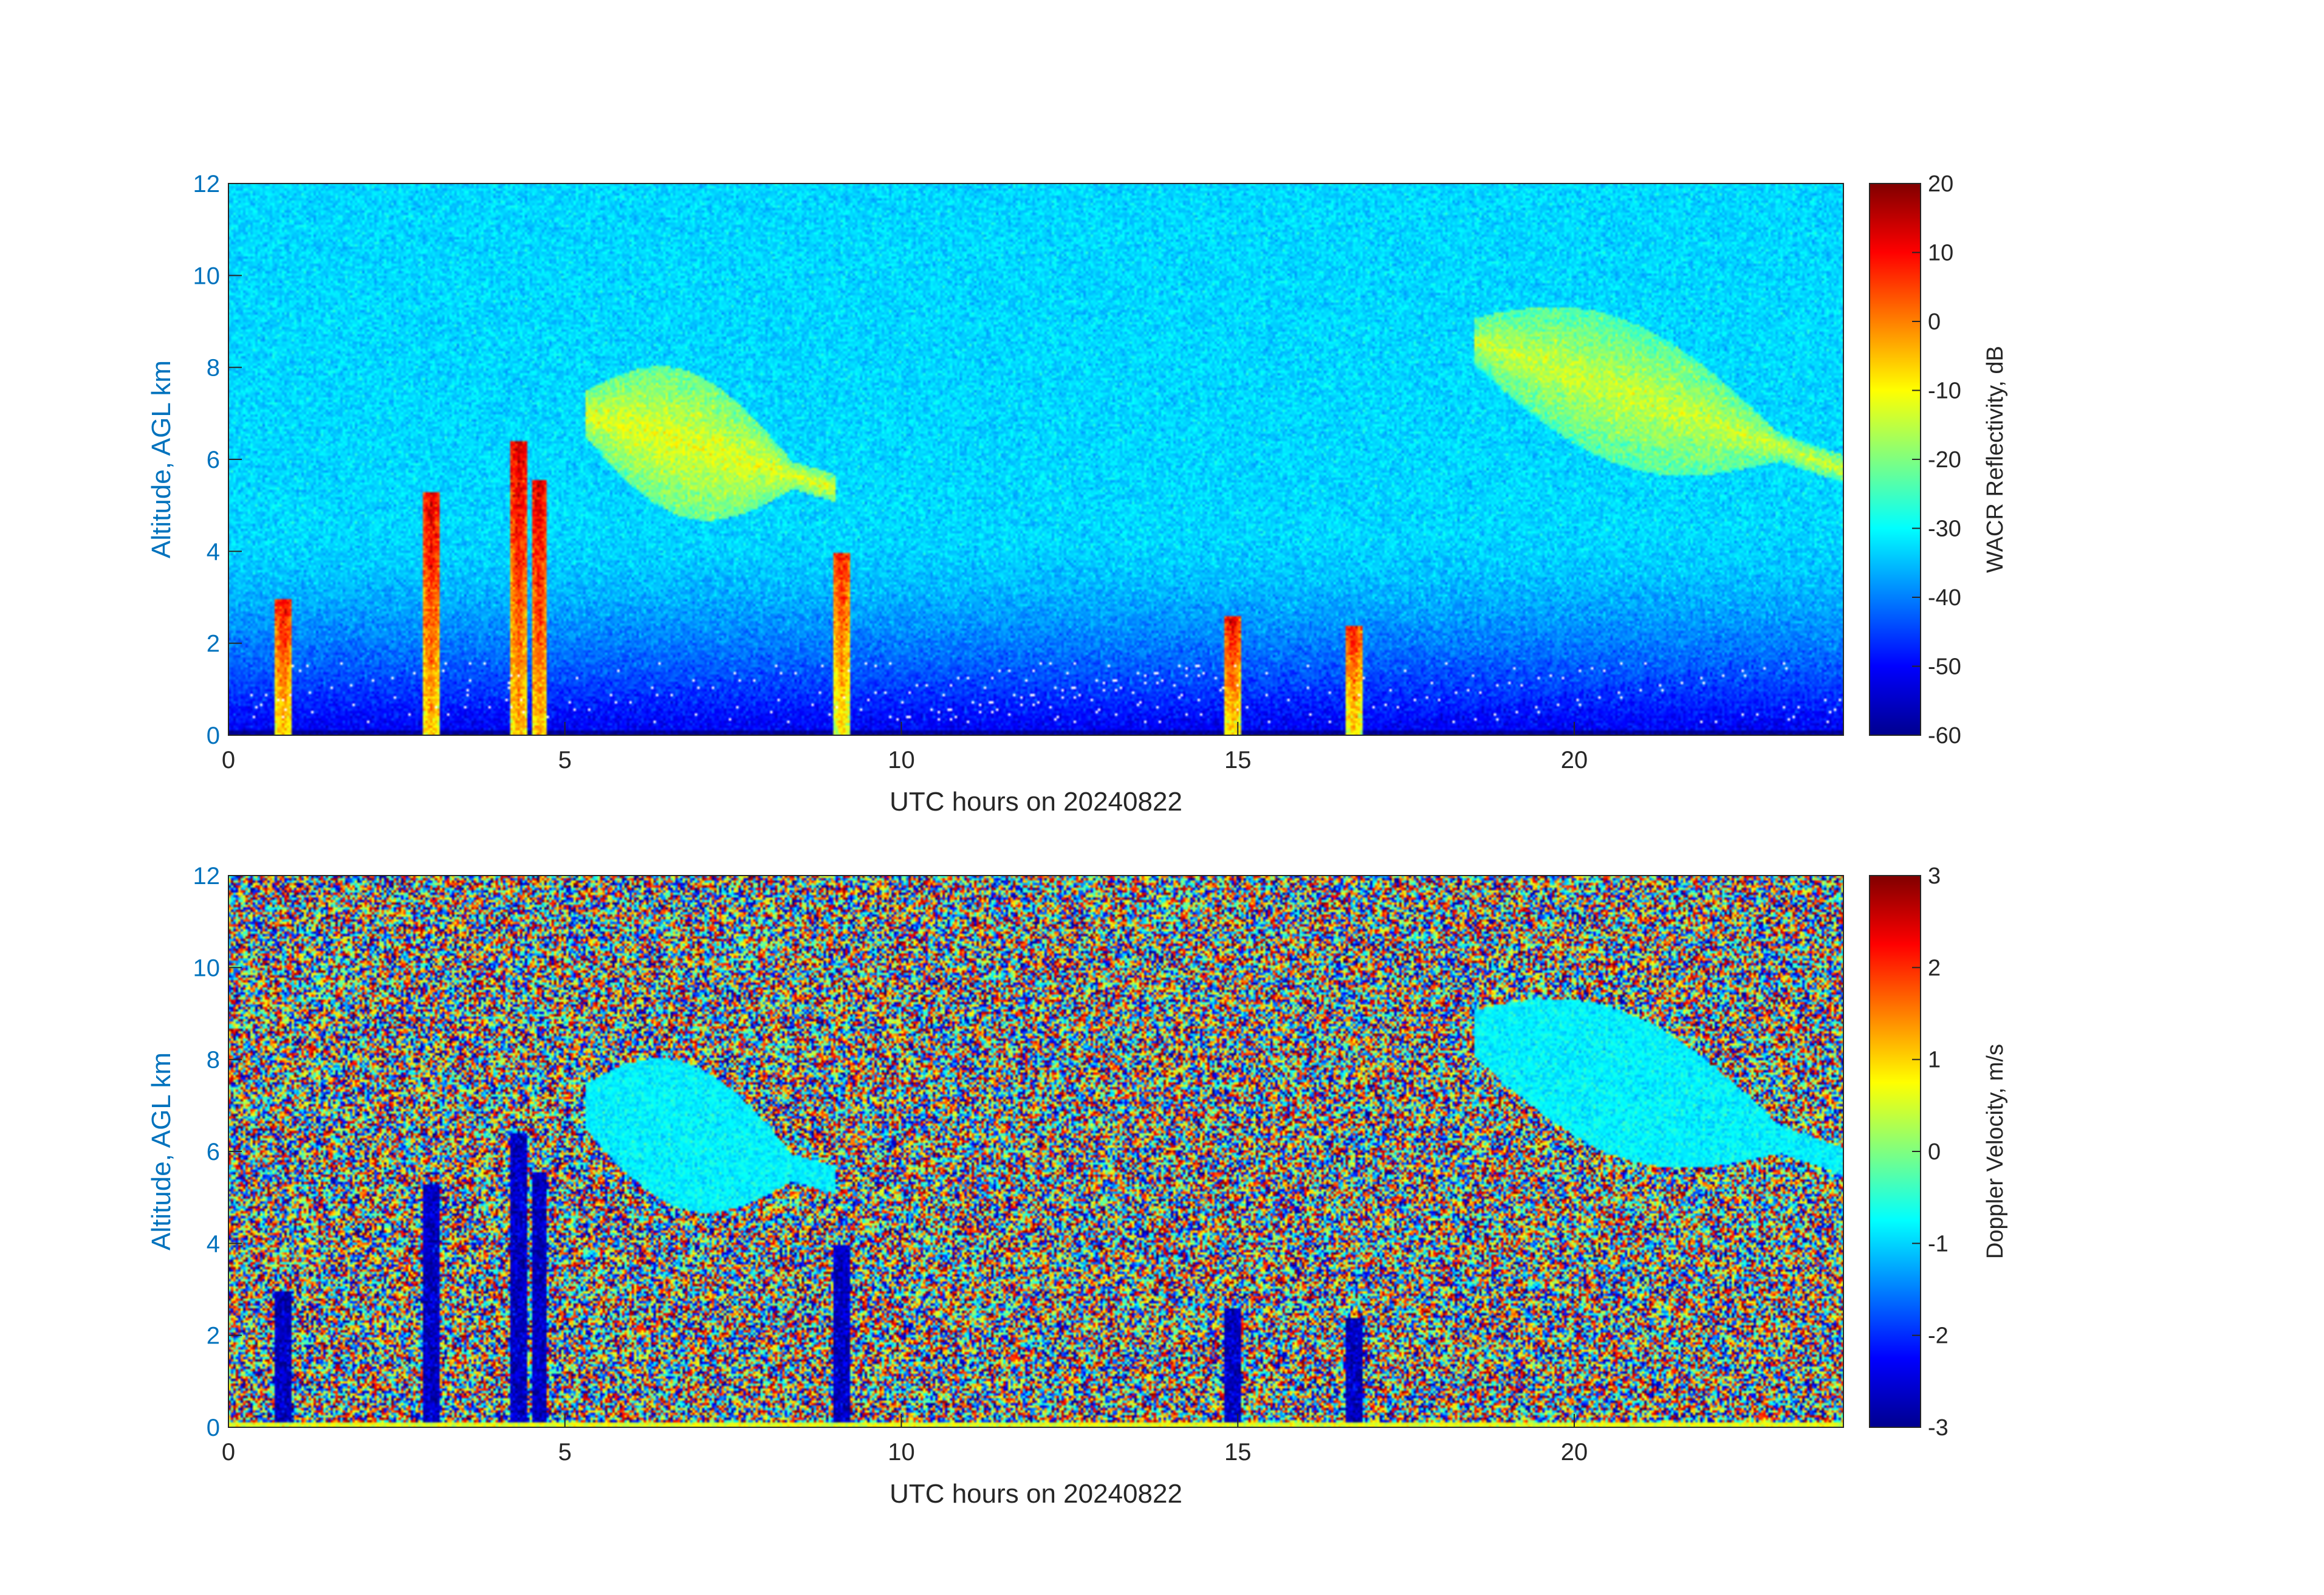 The image size is (2324, 1595). What do you see at coordinates (1934, 968) in the screenshot?
I see `colorbar-tick-label: 2` at bounding box center [1934, 968].